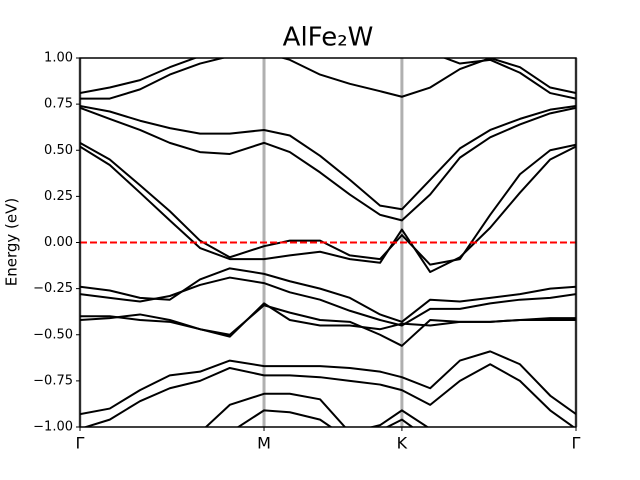  Describe the element at coordinates (58, 242) in the screenshot. I see `y-tick-label: 0.00` at that location.